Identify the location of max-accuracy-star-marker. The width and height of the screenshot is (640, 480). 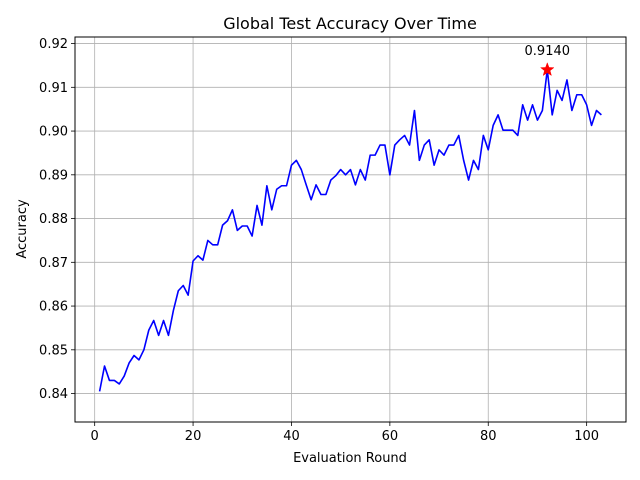
(547, 69).